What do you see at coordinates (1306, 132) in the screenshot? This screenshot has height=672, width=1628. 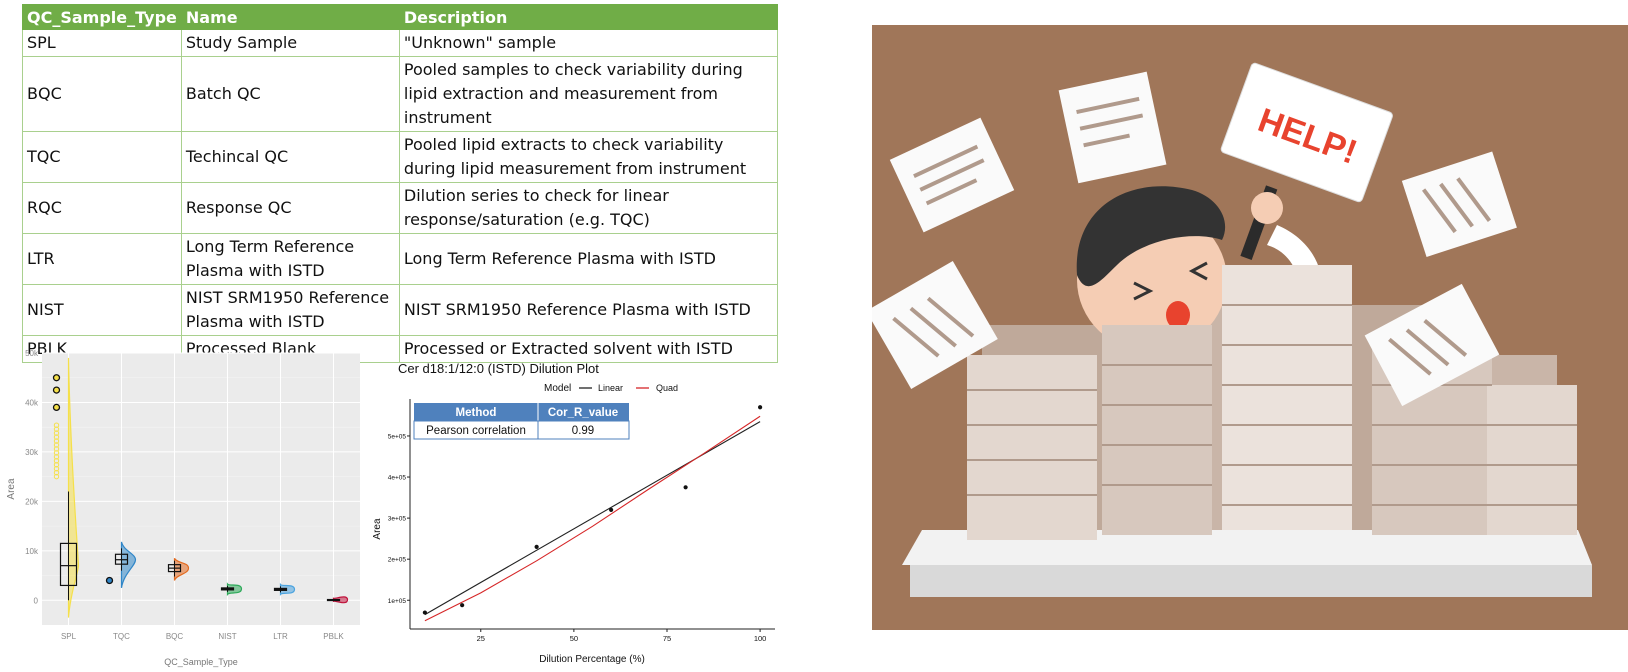 I see `help-sign` at bounding box center [1306, 132].